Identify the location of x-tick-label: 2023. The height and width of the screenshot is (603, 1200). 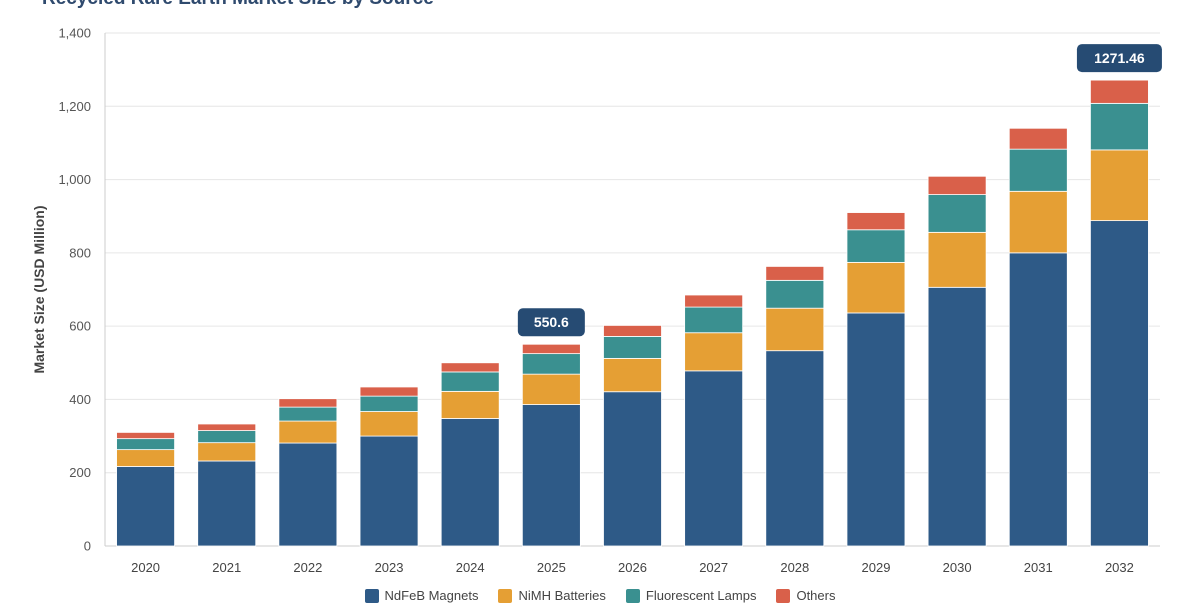
(389, 567).